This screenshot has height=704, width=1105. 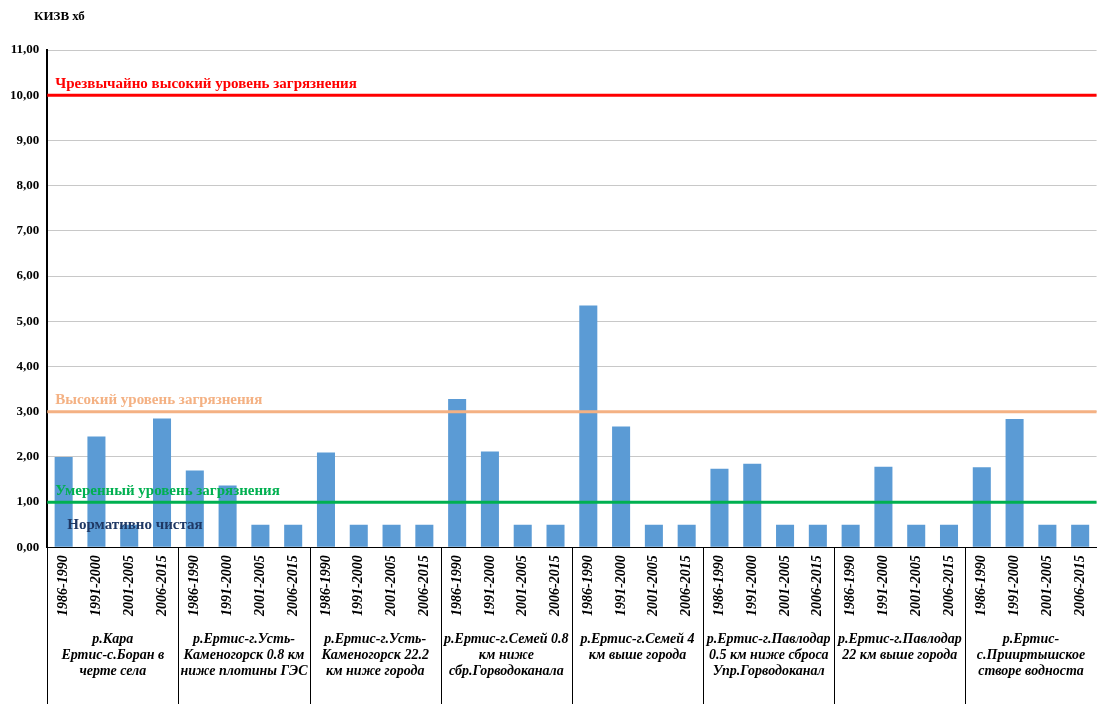 I want to click on y-axis-title: КИЗВ хб, so click(x=59, y=16).